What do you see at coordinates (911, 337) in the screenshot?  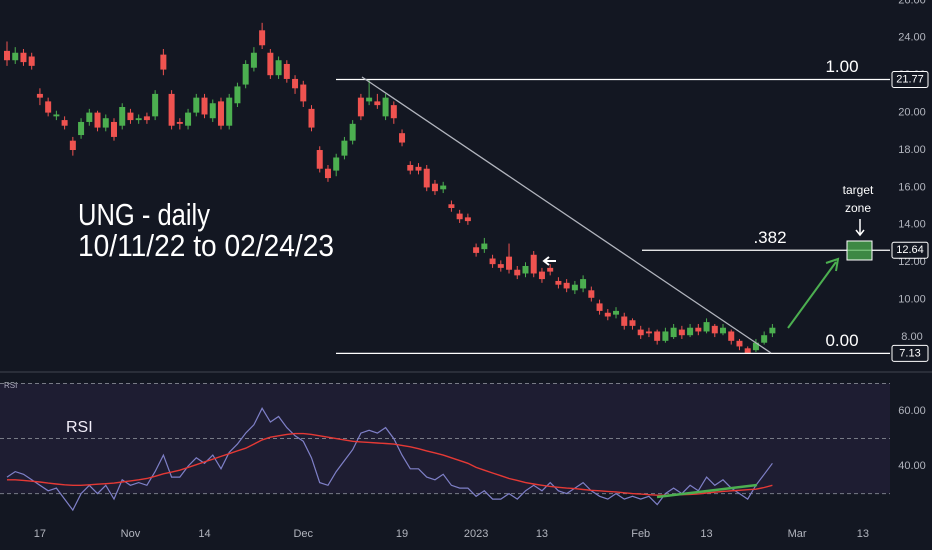 I see `y-tick-label: 8.00` at bounding box center [911, 337].